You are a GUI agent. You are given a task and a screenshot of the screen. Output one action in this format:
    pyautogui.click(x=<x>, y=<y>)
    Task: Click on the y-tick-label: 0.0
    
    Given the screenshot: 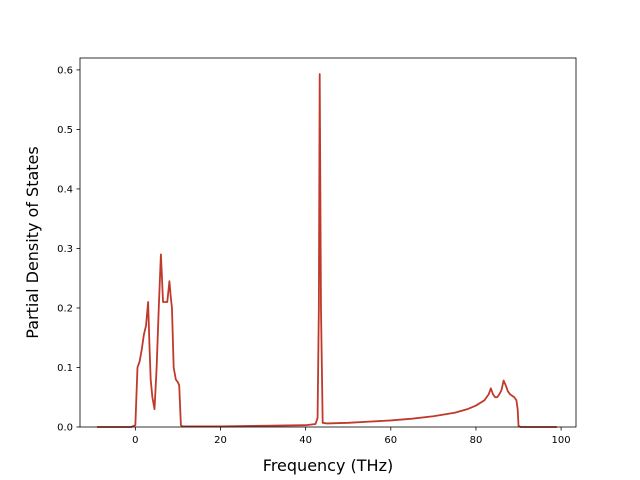 What is the action you would take?
    pyautogui.click(x=65, y=428)
    